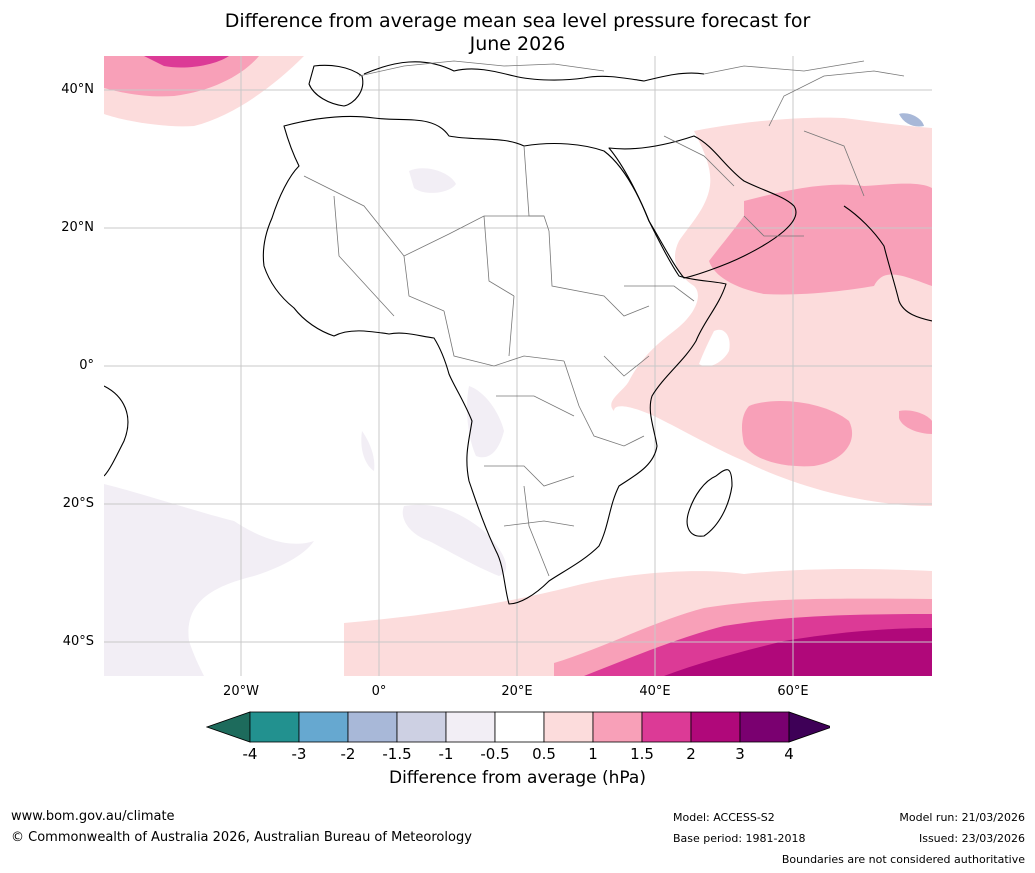 The height and width of the screenshot is (873, 1035). Describe the element at coordinates (789, 754) in the screenshot. I see `colorbar-tick-label: 4` at that location.